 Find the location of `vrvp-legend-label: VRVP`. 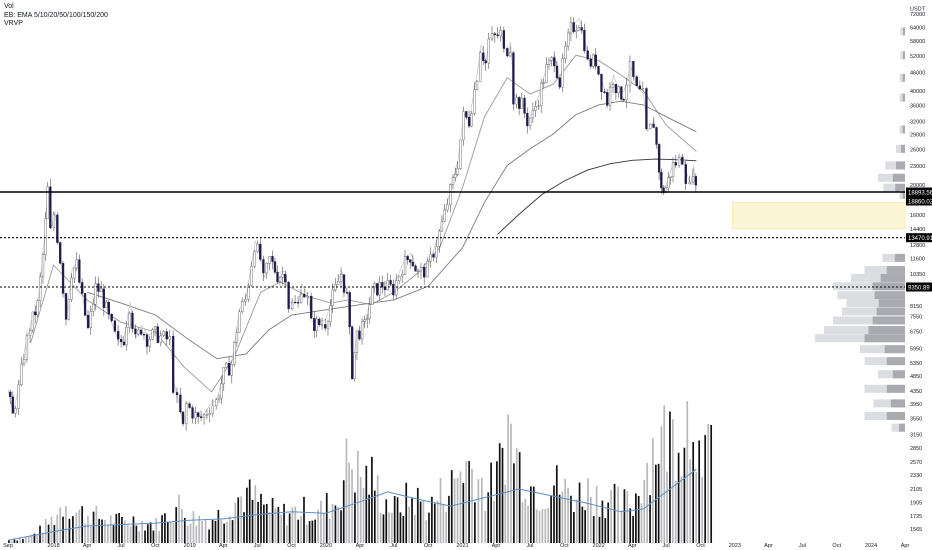

vrvp-legend-label: VRVP is located at coordinates (13, 23).